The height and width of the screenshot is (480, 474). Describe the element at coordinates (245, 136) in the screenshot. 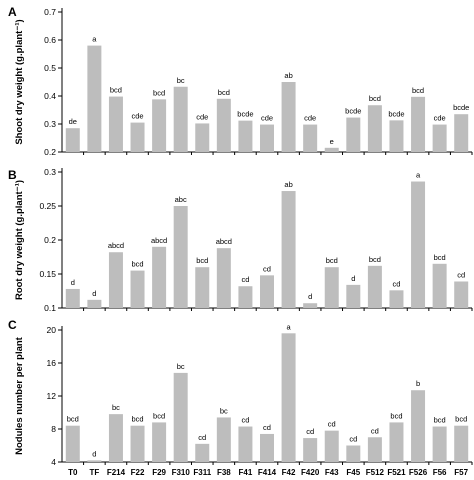

I see `bar-A-F41` at that location.